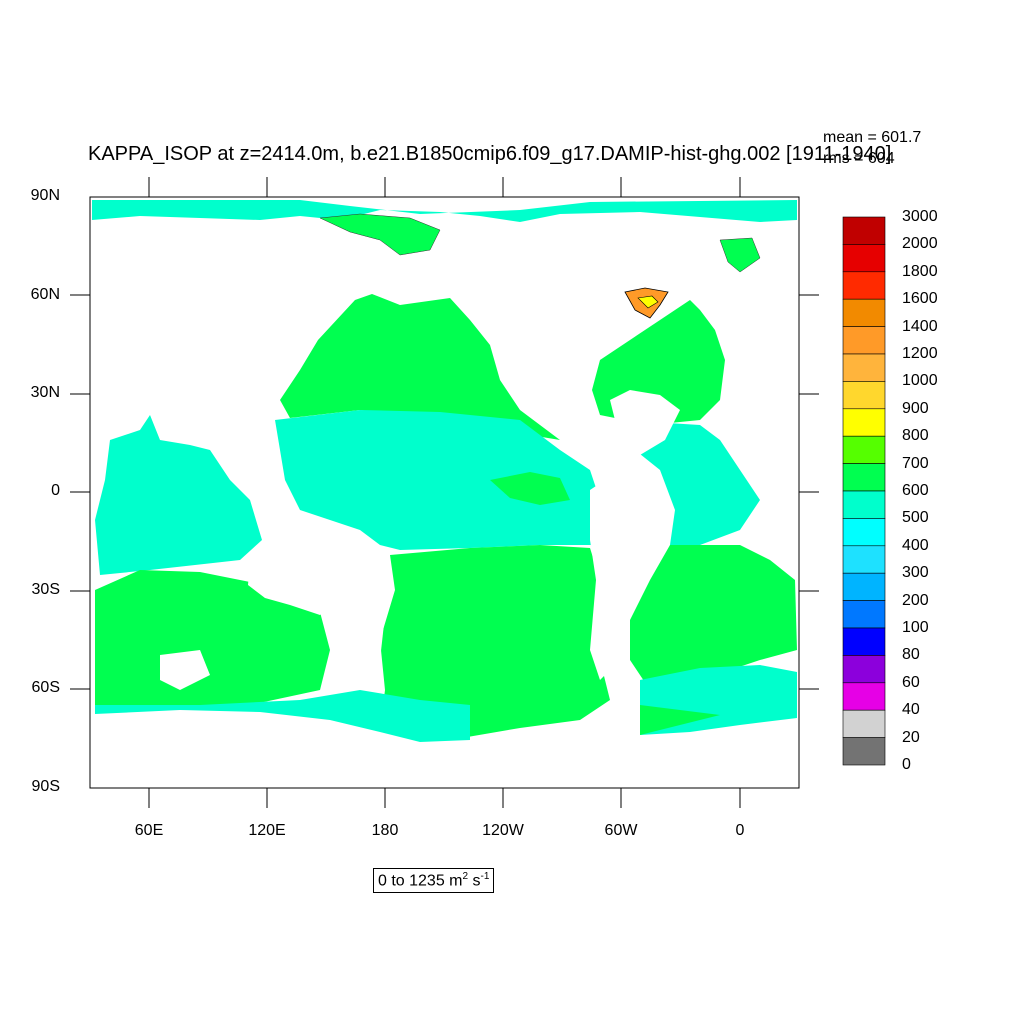 Image resolution: width=1024 pixels, height=1024 pixels. Describe the element at coordinates (420, 367) in the screenshot. I see `region-north-pacific` at that location.